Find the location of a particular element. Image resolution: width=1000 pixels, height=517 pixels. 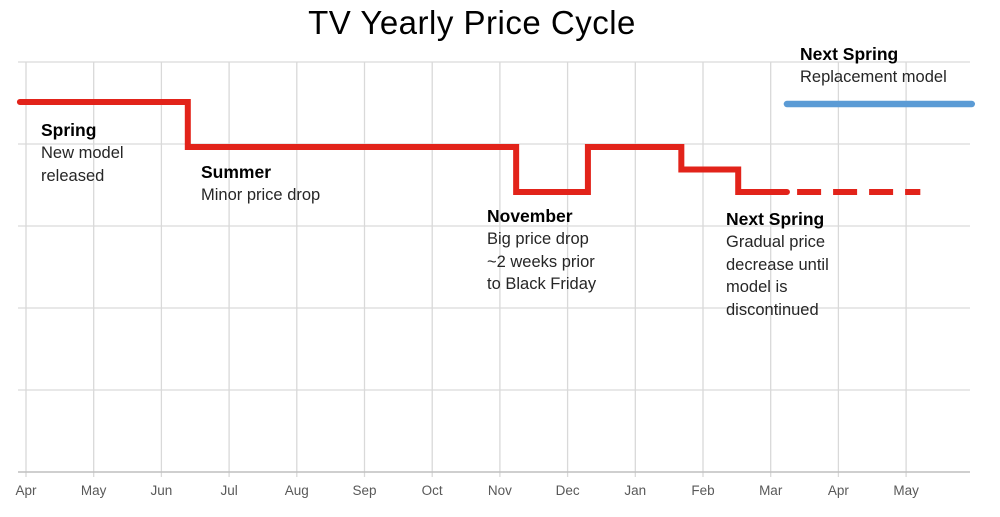

price-line-current is located at coordinates (403, 147).